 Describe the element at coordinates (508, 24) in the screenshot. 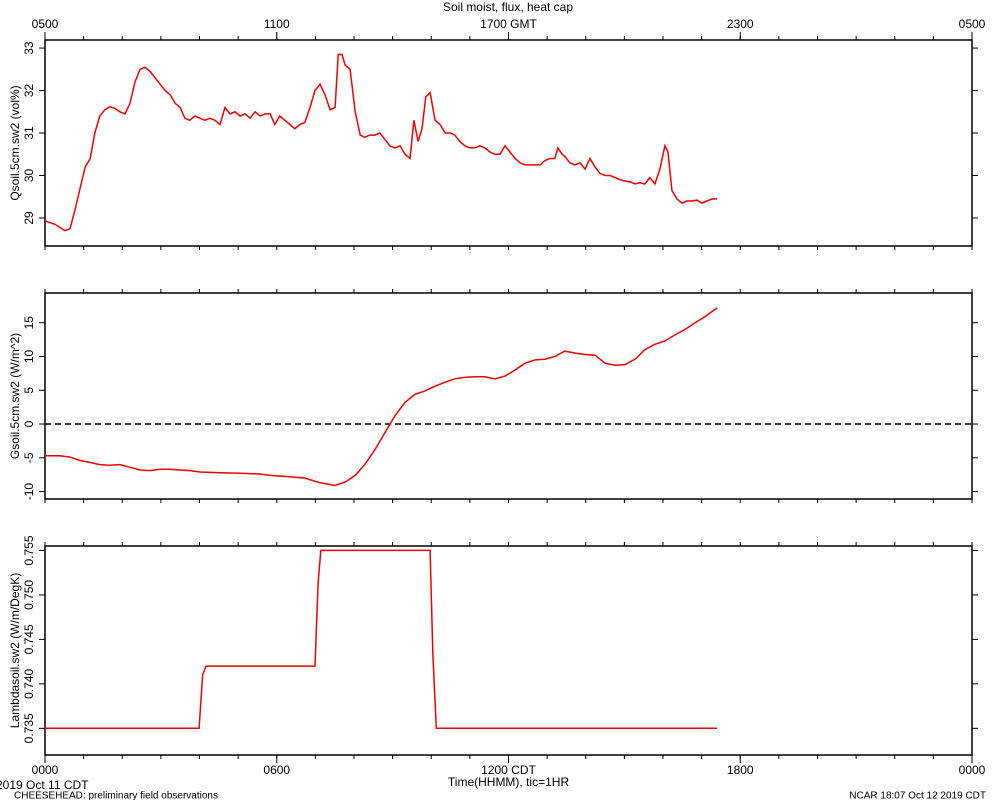

I see `x2-tick-label: 1700 GMT` at that location.